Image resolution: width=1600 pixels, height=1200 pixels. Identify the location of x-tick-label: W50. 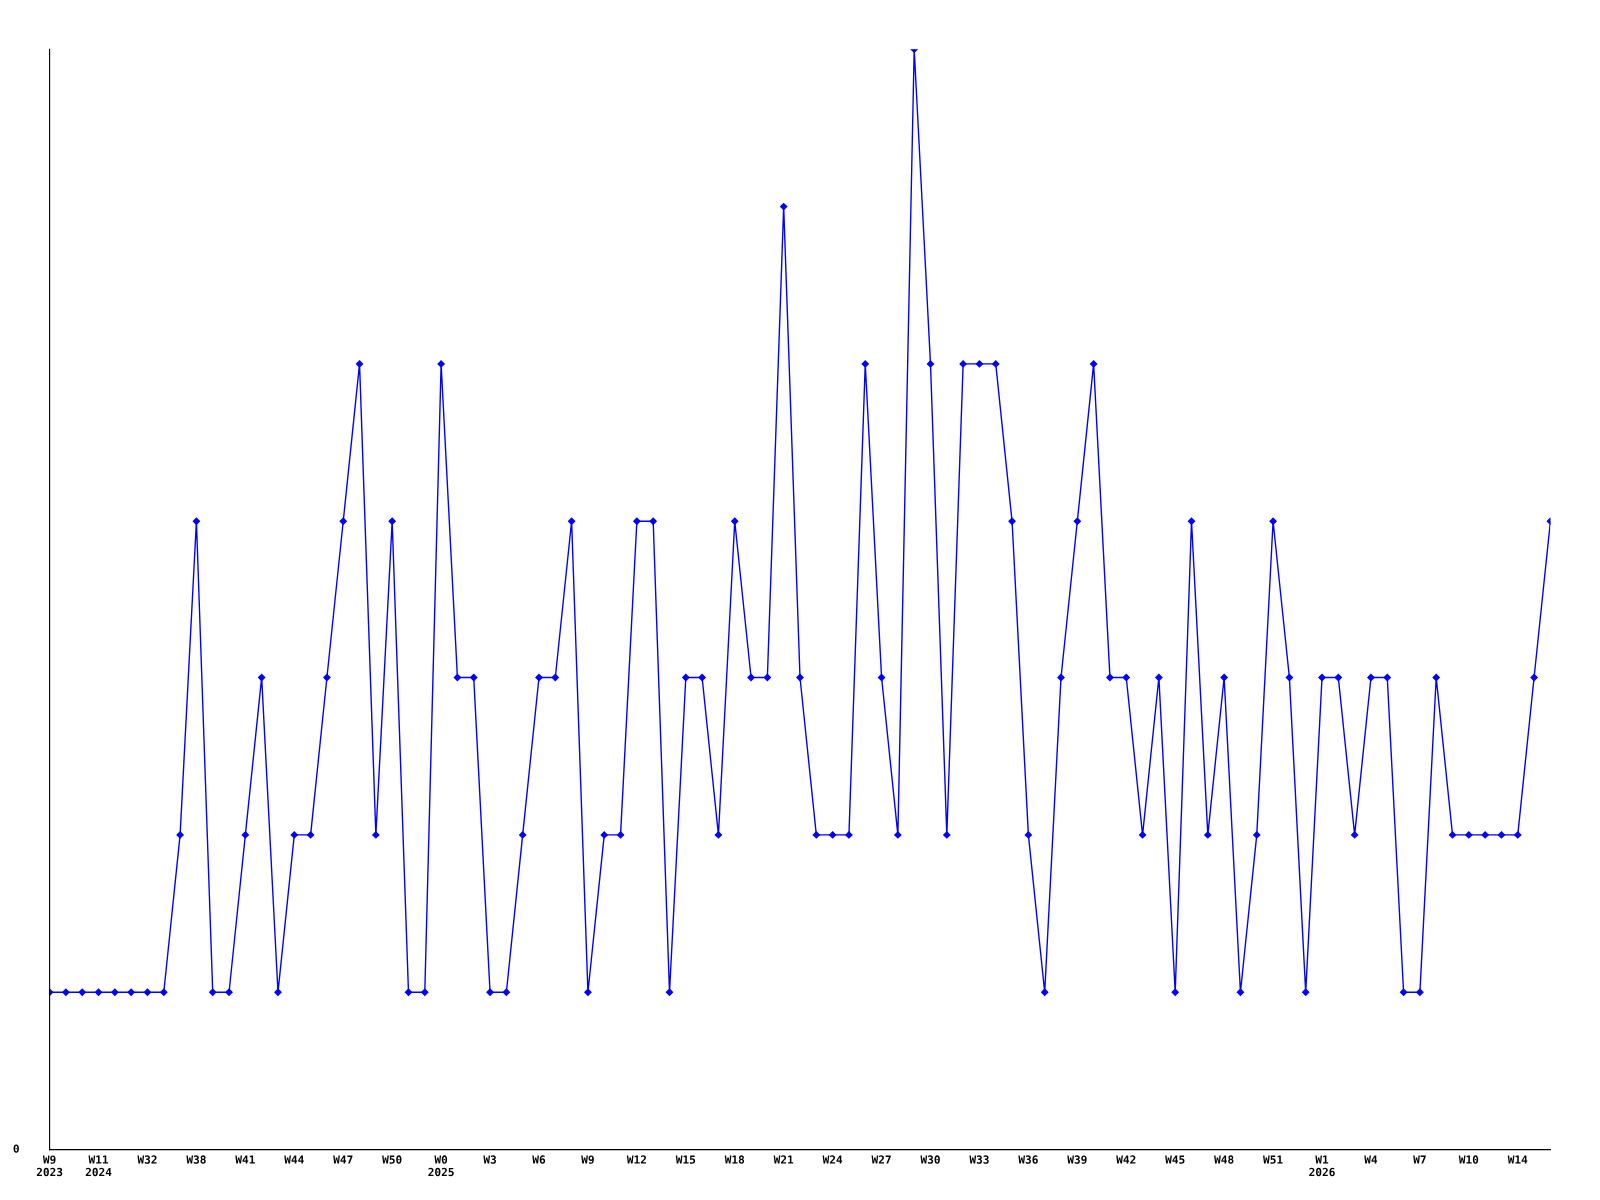
(392, 1159).